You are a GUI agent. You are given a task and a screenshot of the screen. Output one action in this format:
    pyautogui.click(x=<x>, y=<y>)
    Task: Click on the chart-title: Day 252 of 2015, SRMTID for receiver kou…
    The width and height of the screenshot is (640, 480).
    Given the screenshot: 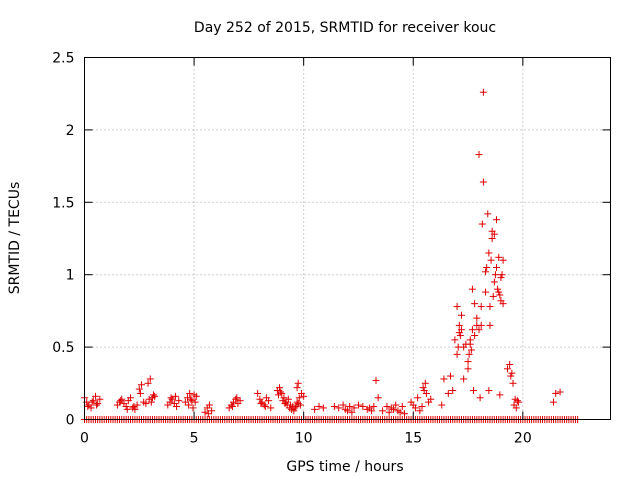 What is the action you would take?
    pyautogui.click(x=345, y=28)
    